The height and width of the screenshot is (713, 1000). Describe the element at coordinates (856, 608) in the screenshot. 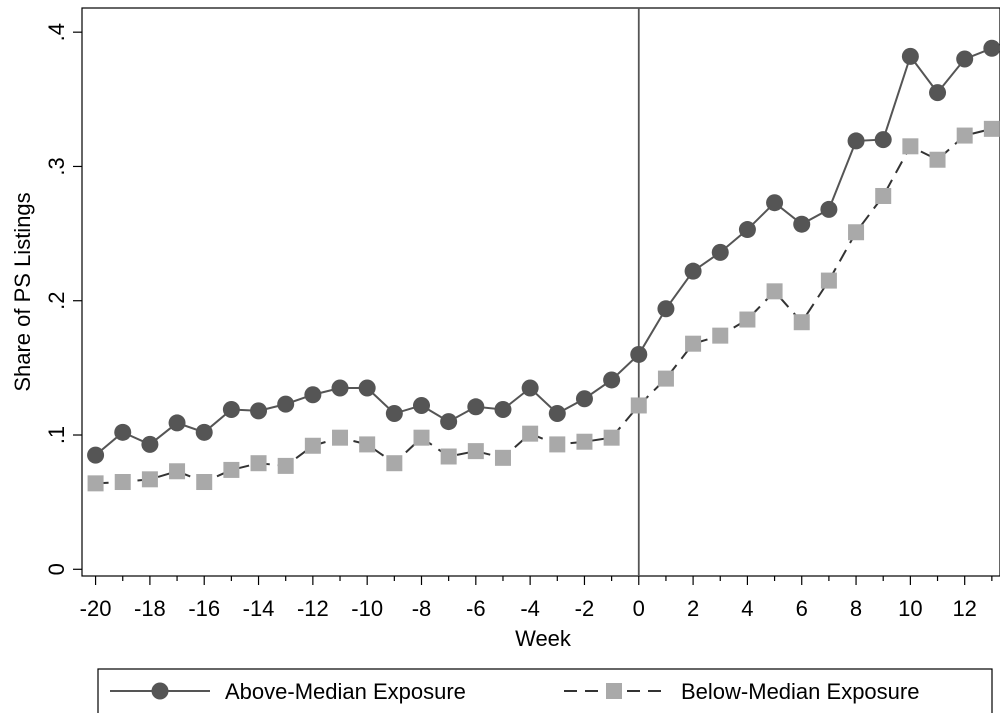

I see `x-tick-label: 8` at that location.